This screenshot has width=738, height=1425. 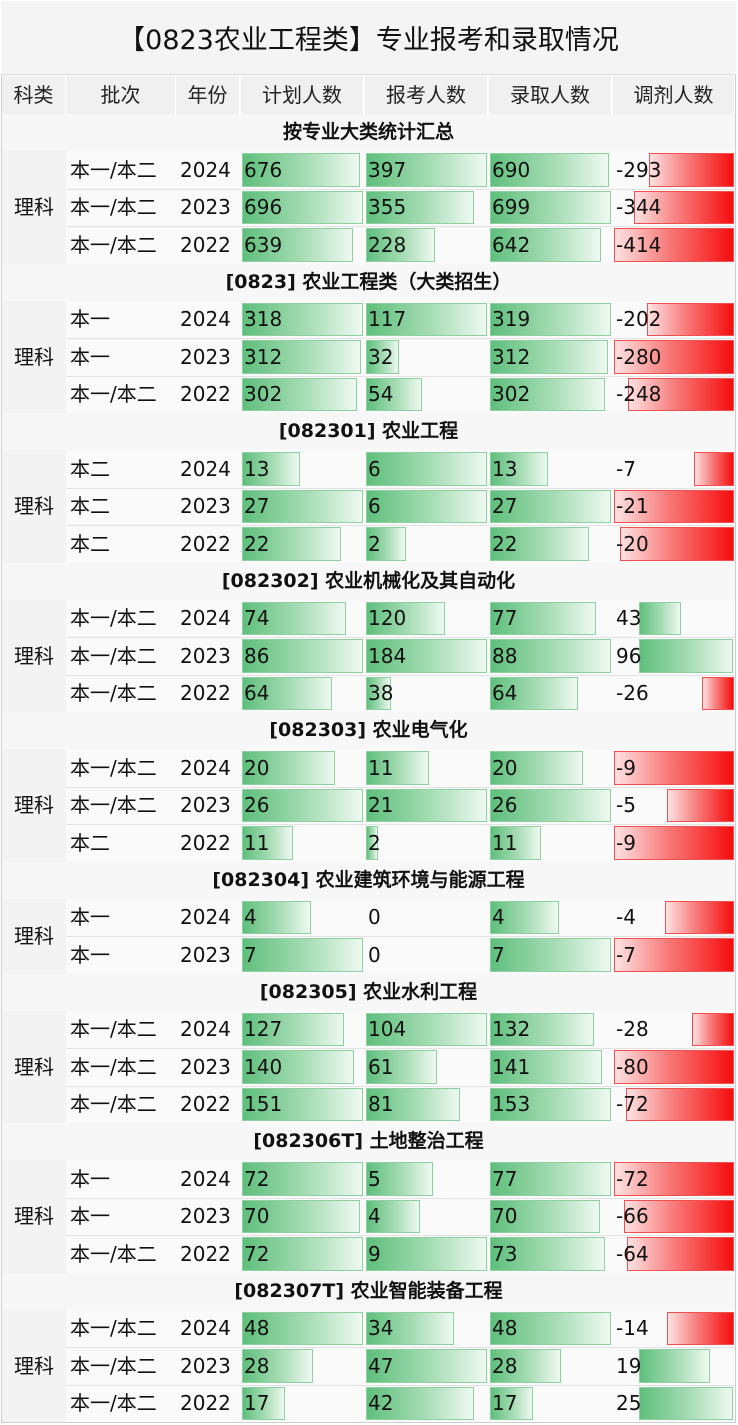 I want to click on admit-cell: 7, so click(x=550, y=955).